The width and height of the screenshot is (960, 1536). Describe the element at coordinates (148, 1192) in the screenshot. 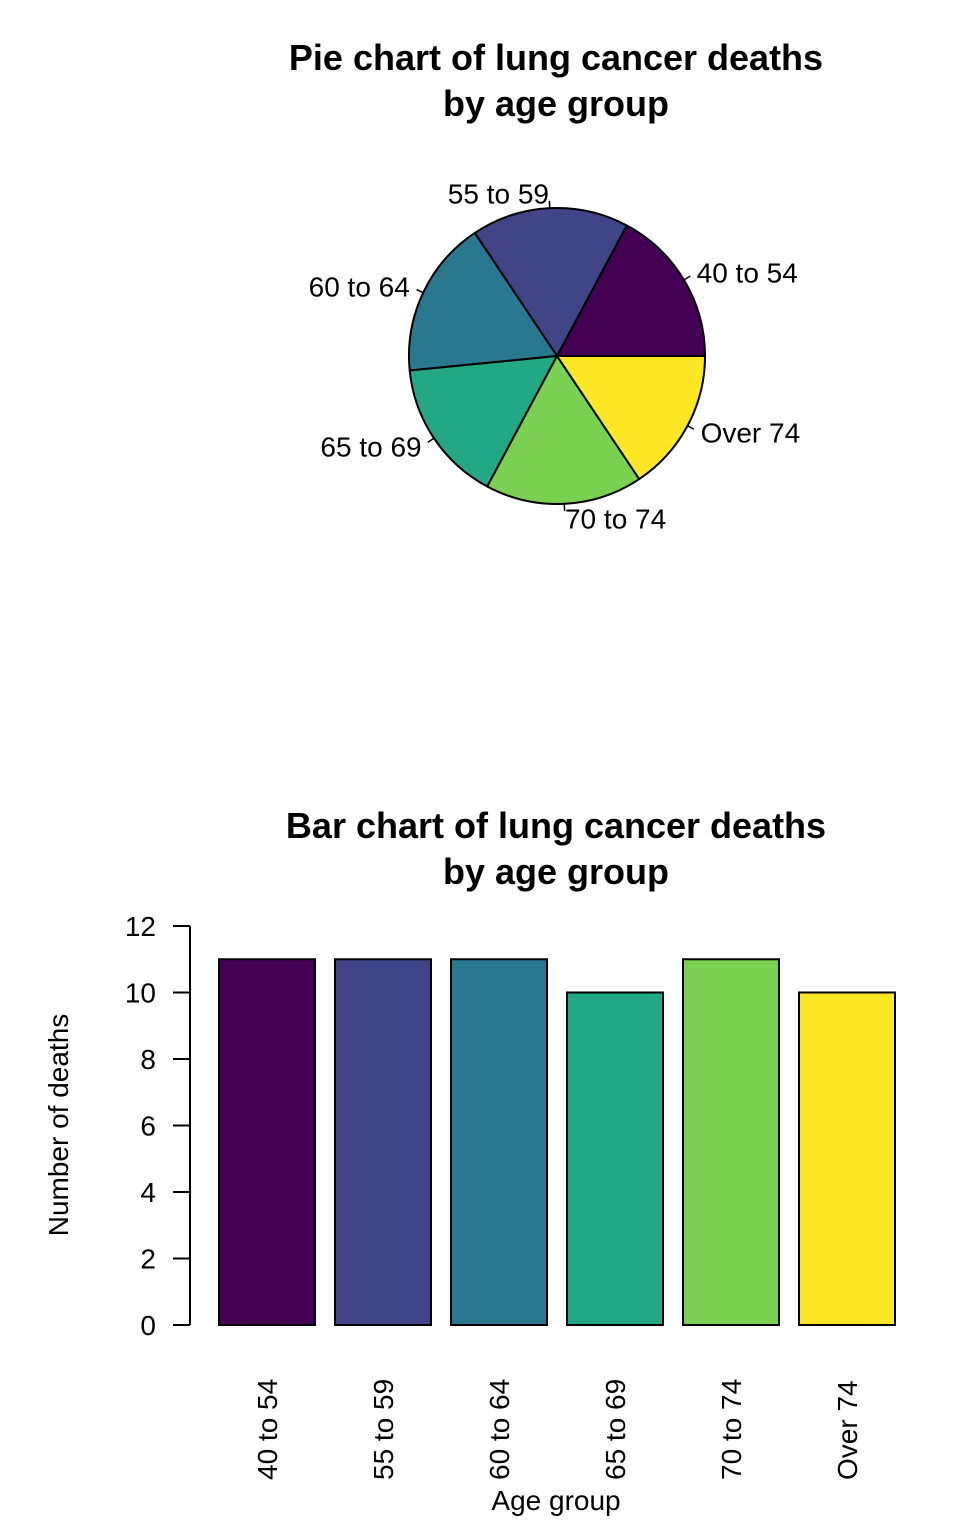

I see `y-tick-label: 4` at that location.